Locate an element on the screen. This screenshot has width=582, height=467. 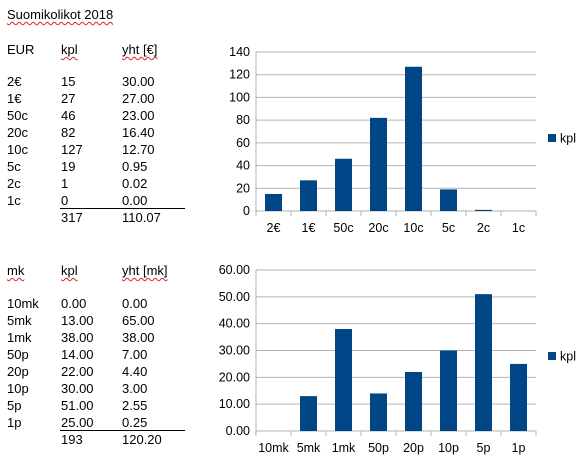
sum-cell: 3.00 is located at coordinates (135, 388).